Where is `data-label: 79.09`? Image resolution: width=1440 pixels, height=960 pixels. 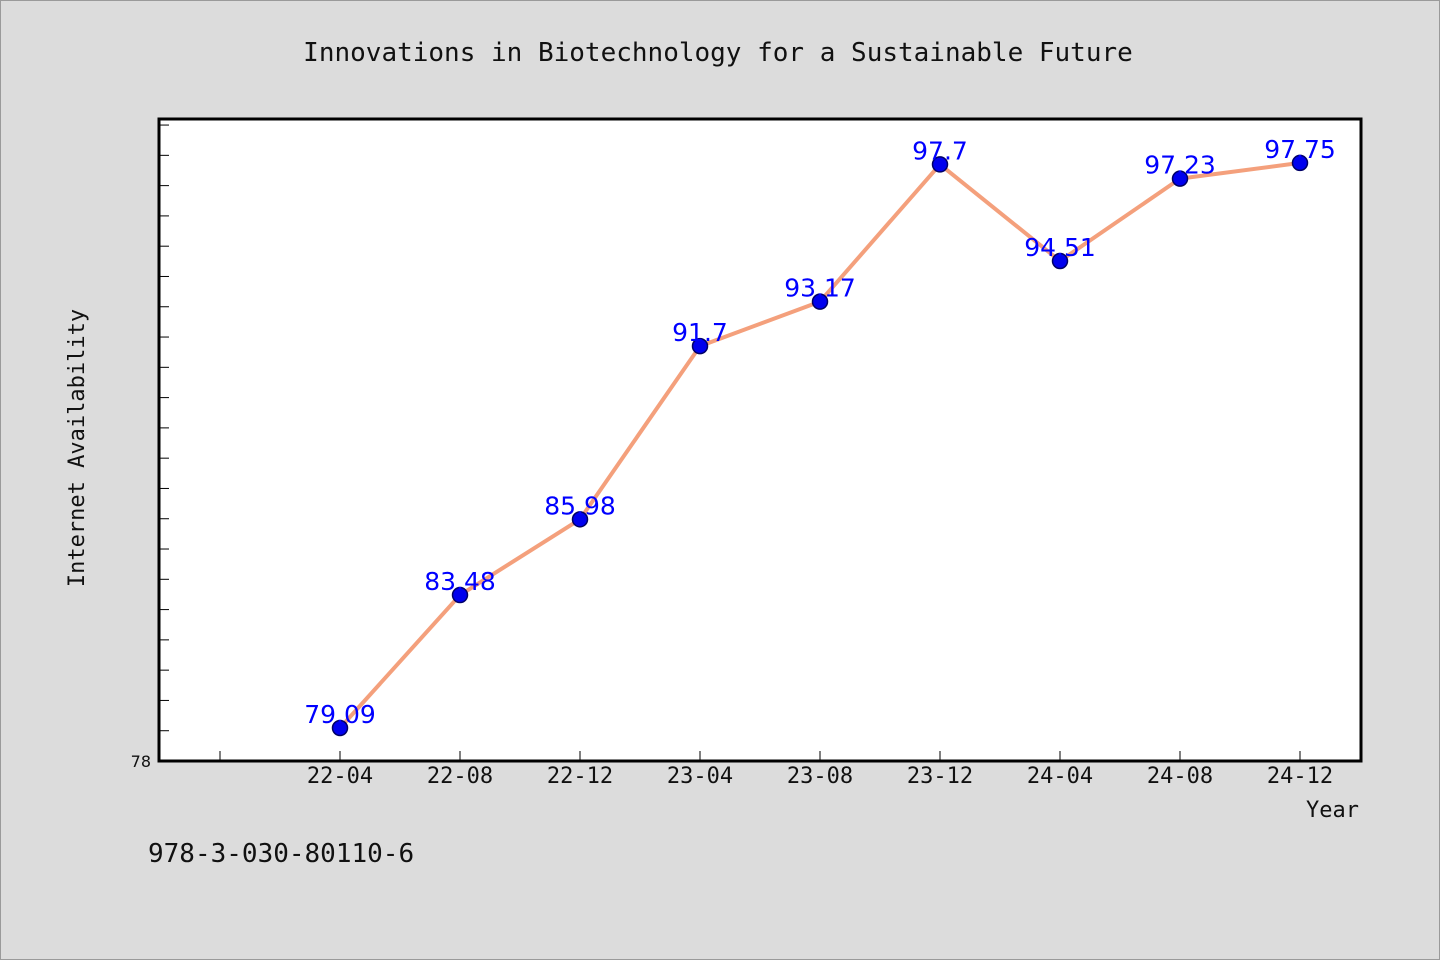
data-label: 79.09 is located at coordinates (340, 714).